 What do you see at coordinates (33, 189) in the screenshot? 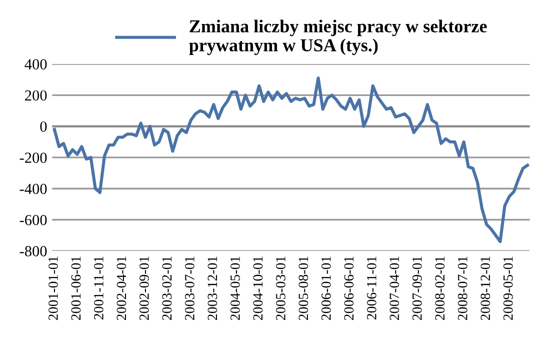
I see `y-tick-label: -400` at bounding box center [33, 189].